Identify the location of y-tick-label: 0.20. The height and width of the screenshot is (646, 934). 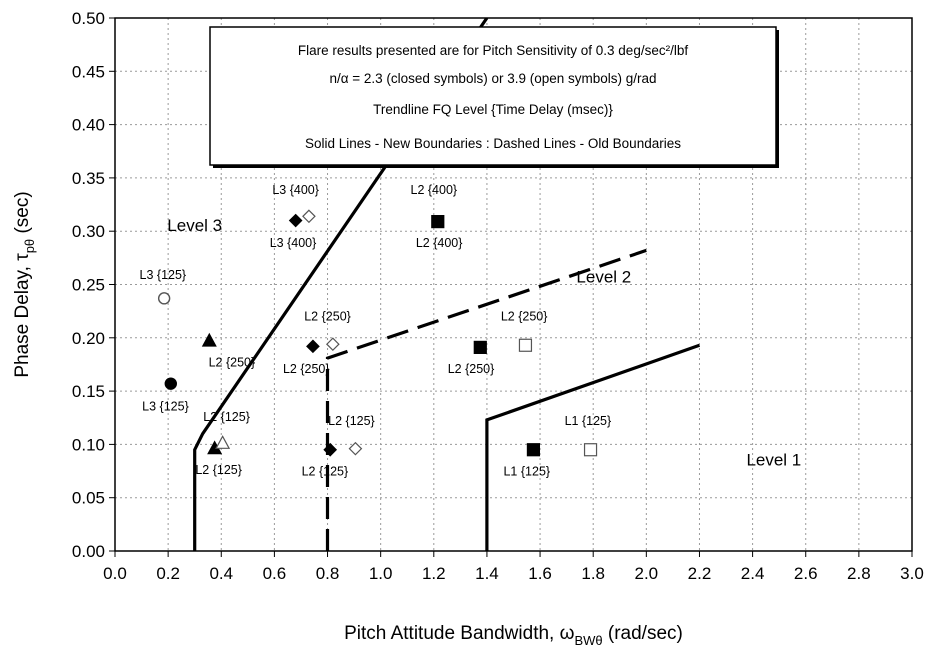
(88, 338).